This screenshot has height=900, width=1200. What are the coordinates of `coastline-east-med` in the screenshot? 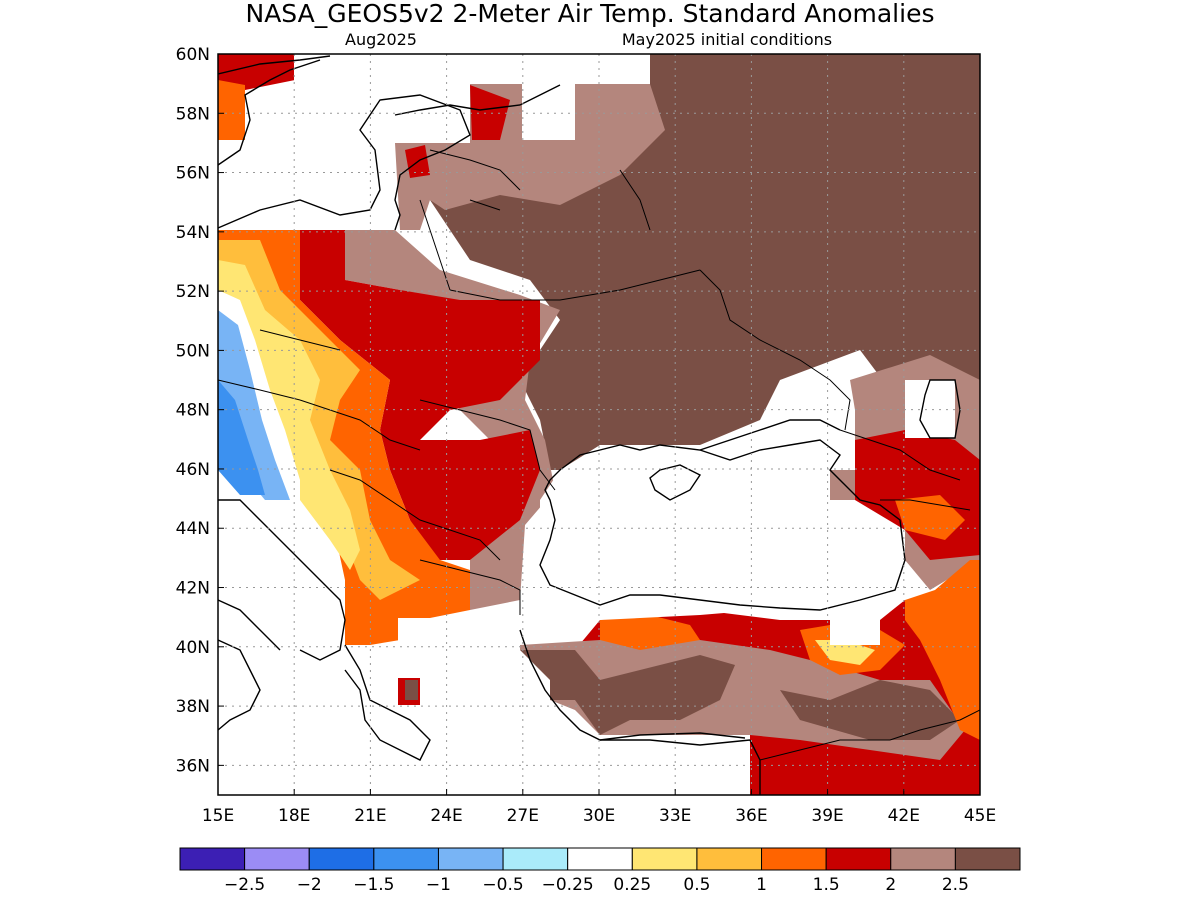 It's located at (672, 736).